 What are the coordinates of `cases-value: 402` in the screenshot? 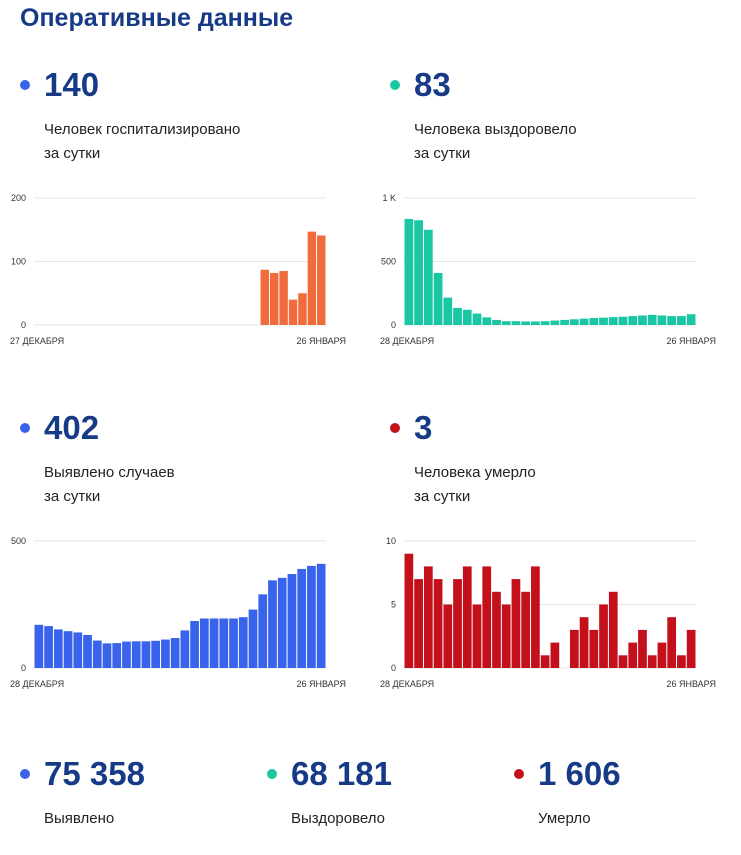 It's located at (72, 427).